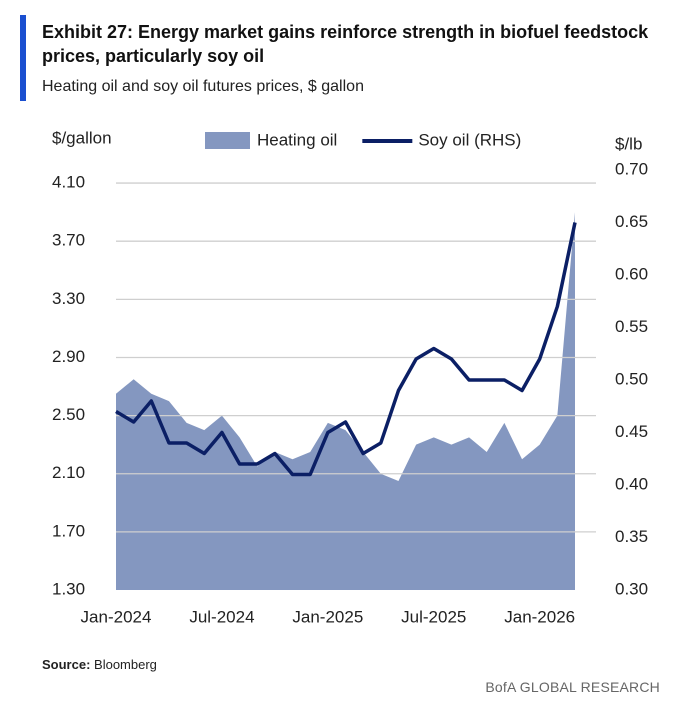 This screenshot has width=700, height=703. I want to click on x-tick-label: Jan-2026, so click(539, 616).